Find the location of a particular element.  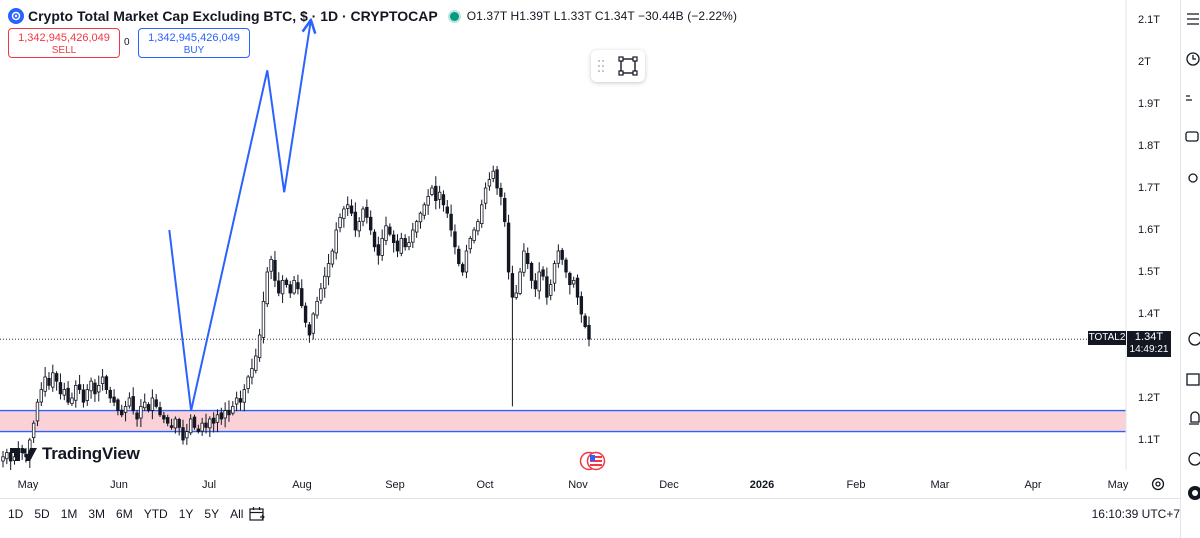

buy-button: 1,342,945,426,049 BUY is located at coordinates (194, 43).